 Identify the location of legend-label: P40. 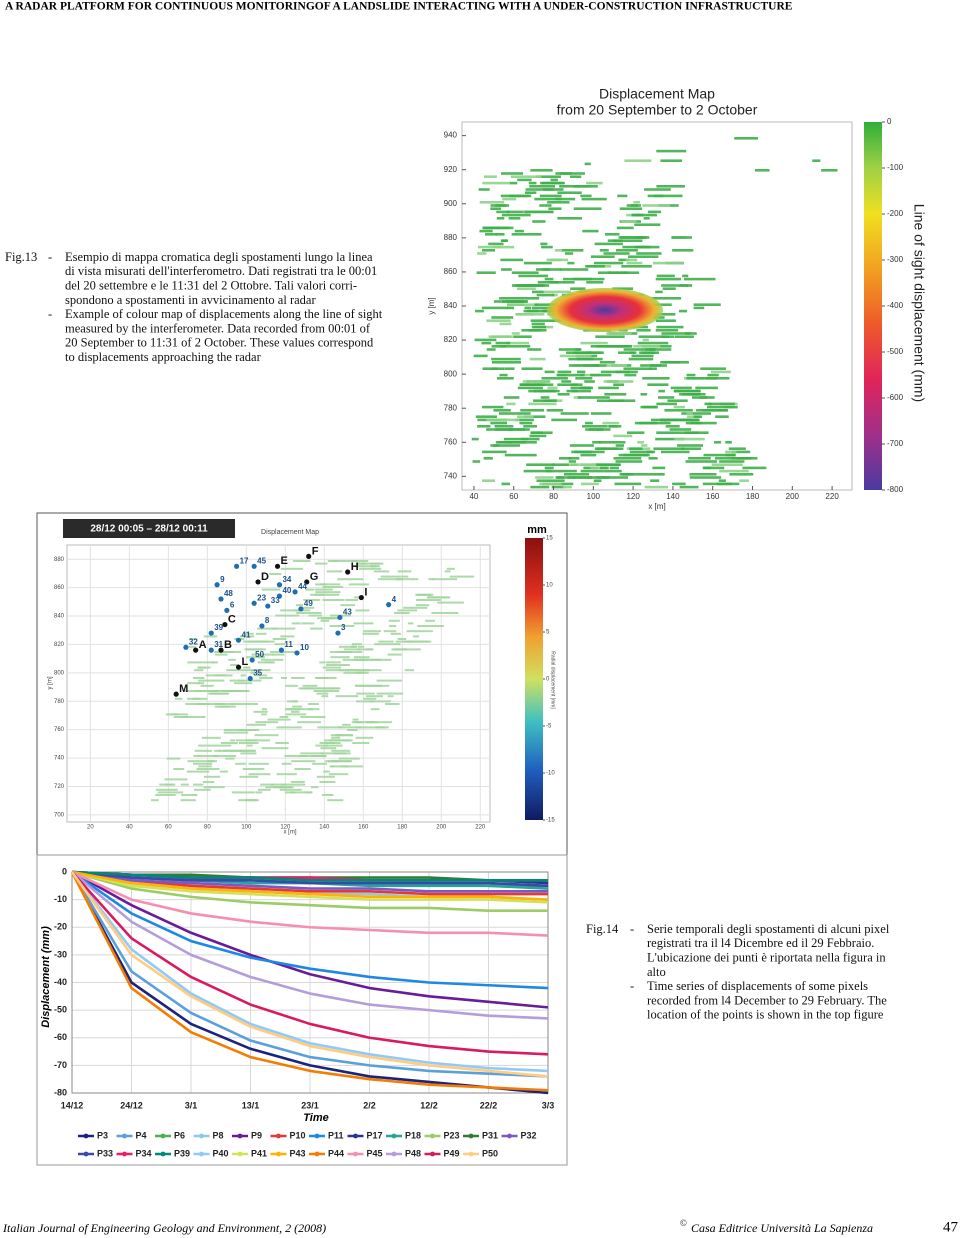
(221, 1153).